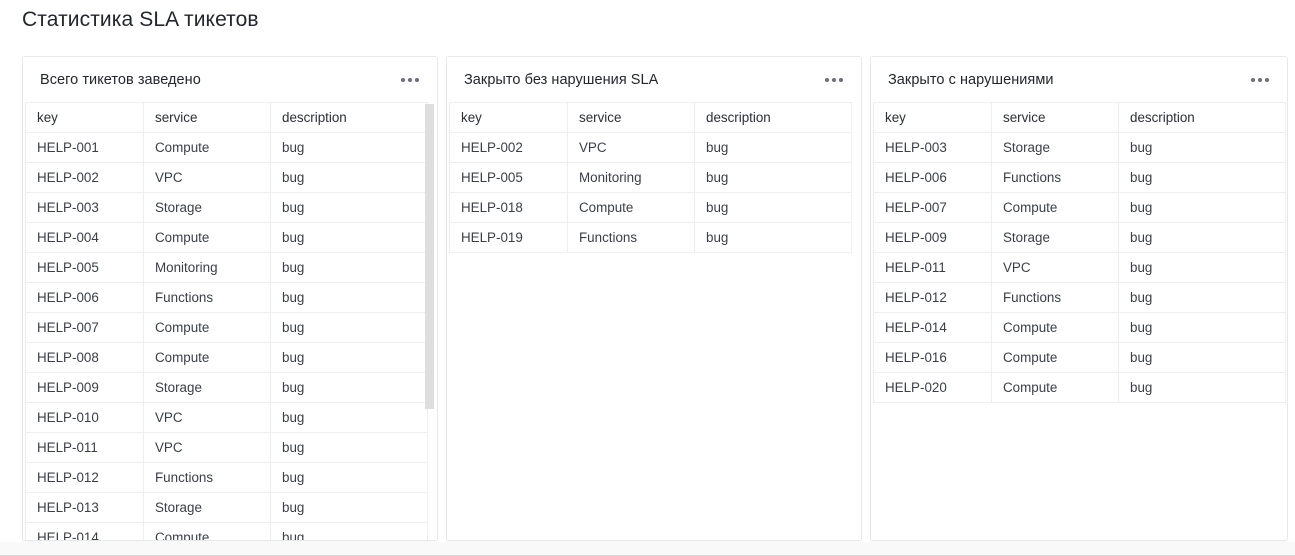 The image size is (1295, 556). What do you see at coordinates (429, 256) in the screenshot?
I see `scrollbar-thumb` at bounding box center [429, 256].